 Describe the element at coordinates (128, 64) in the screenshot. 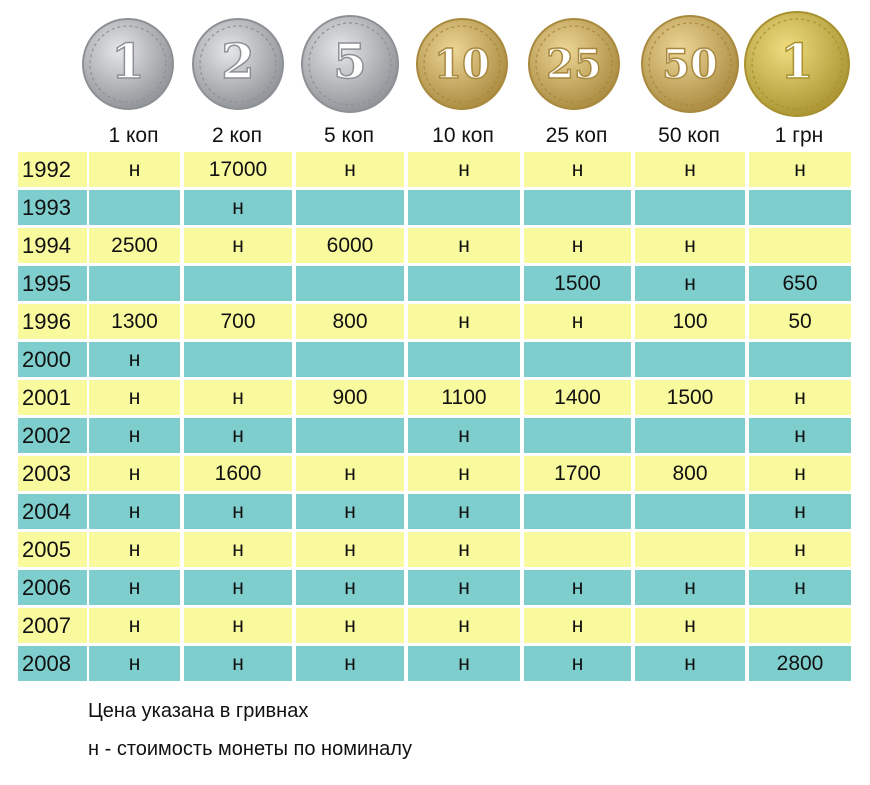

I see `coin-1-image: 1` at that location.